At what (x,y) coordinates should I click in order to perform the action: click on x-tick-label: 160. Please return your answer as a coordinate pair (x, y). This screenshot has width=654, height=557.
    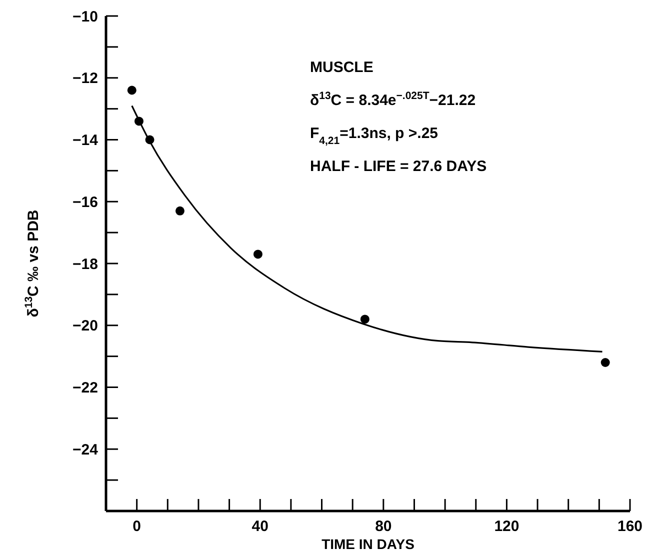
    Looking at the image, I should click on (630, 526).